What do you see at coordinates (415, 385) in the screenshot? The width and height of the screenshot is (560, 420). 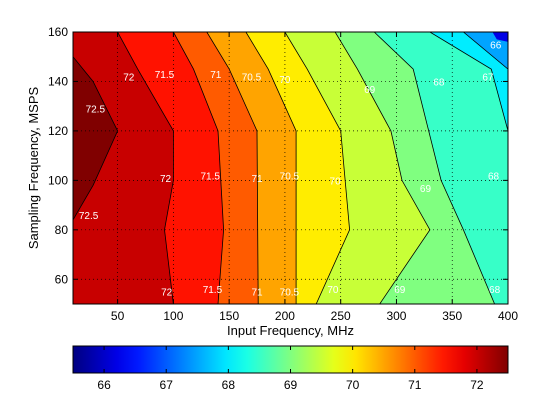 I see `colorbar-tick-label: 71` at bounding box center [415, 385].